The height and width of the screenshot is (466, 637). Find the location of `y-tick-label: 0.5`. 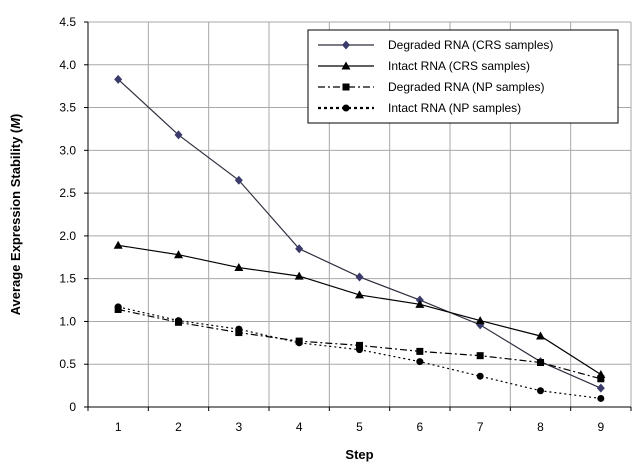

y-tick-label: 0.5 is located at coordinates (67, 364).